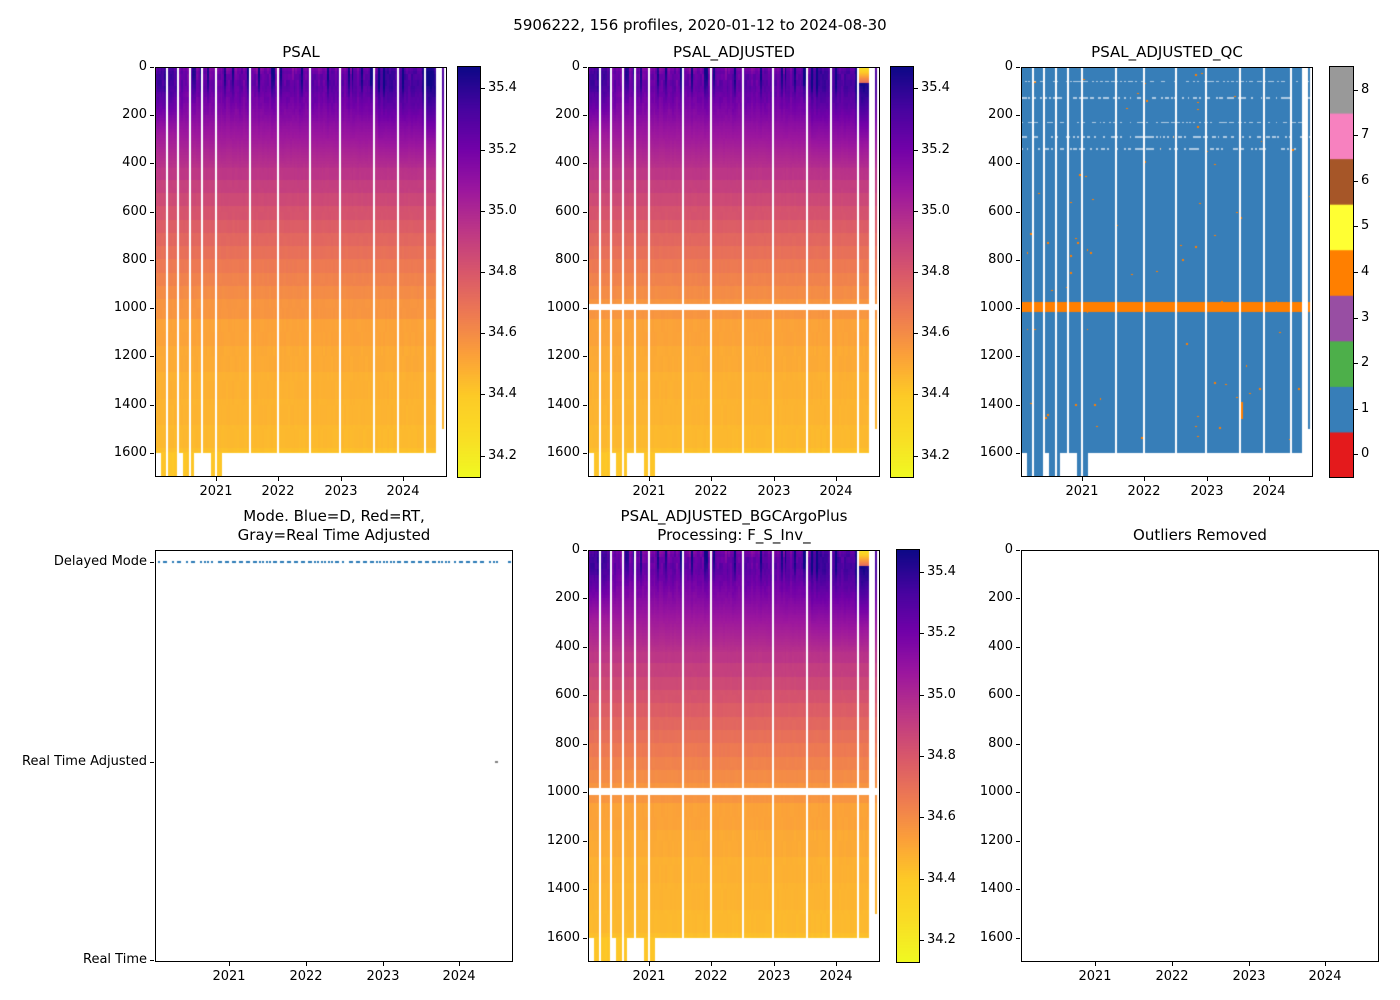 The width and height of the screenshot is (1400, 1000). I want to click on colorbar-tick-label: 3, so click(1365, 317).